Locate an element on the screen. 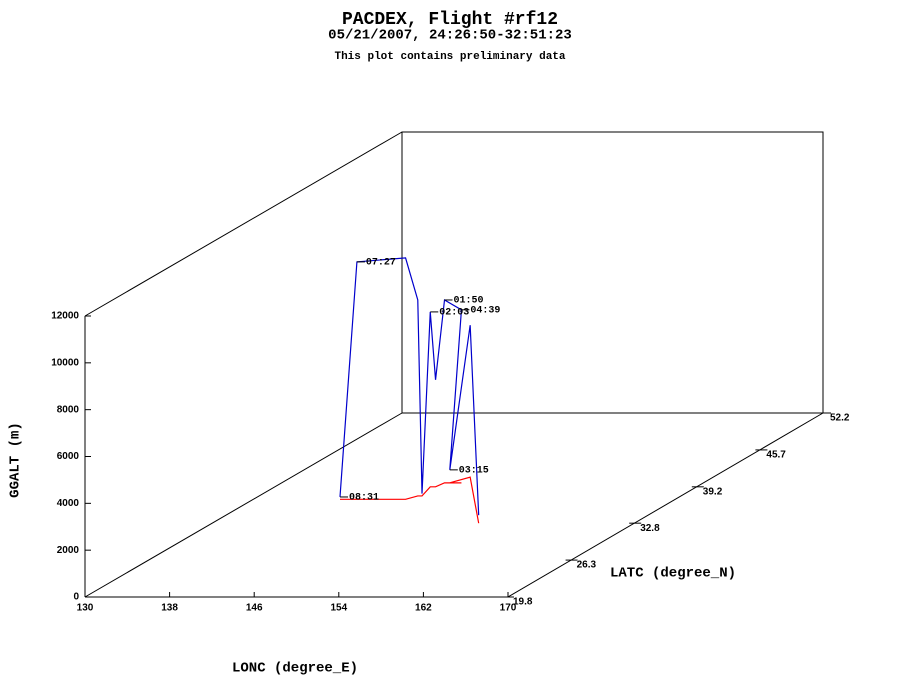 Image resolution: width=900 pixels, height=683 pixels. ground-track is located at coordinates (409, 500).